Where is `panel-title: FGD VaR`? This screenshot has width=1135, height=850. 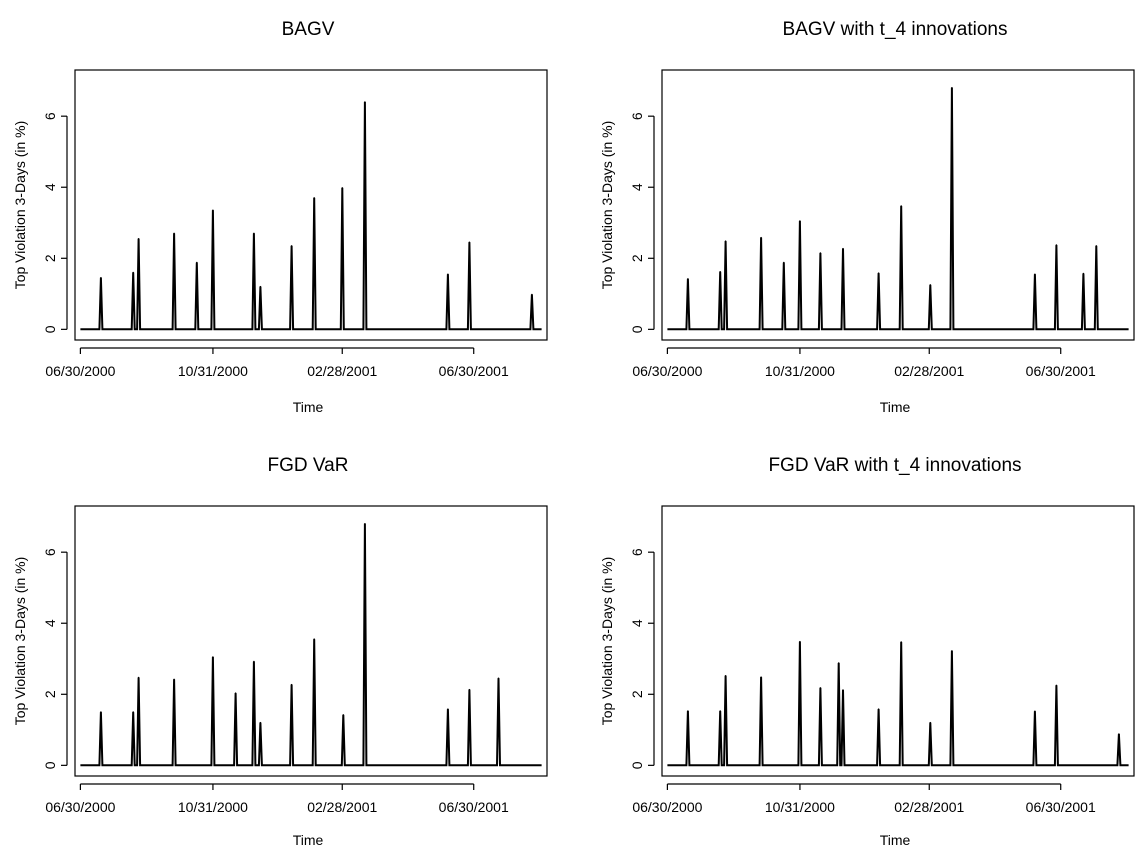
panel-title: FGD VaR is located at coordinates (308, 465).